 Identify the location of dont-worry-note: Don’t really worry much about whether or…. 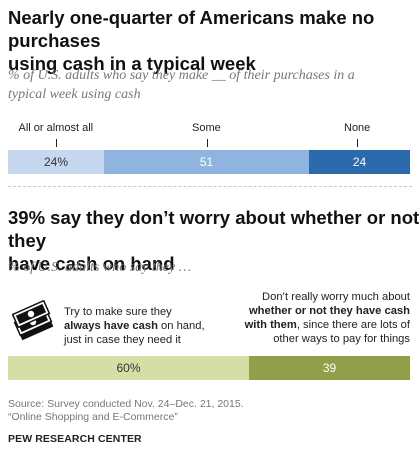
(319, 318).